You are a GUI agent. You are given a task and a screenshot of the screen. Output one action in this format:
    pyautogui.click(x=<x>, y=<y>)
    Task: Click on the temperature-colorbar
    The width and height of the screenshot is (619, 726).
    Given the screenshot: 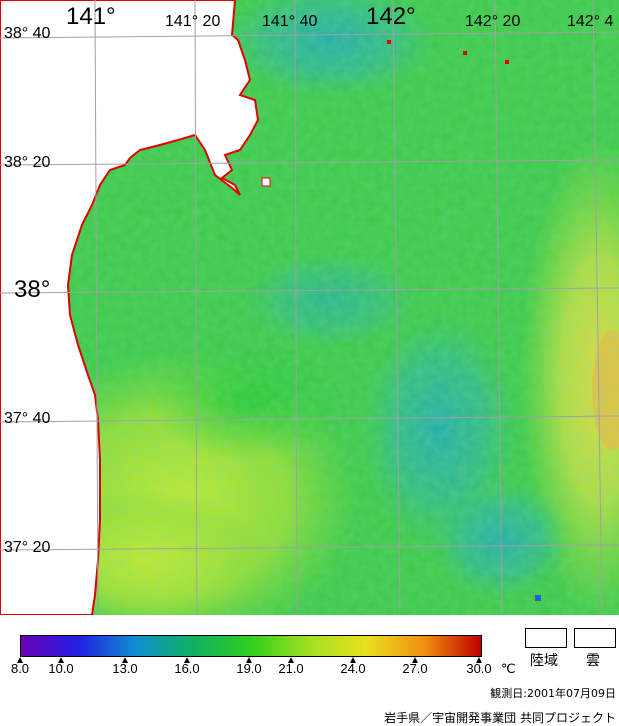 What is the action you would take?
    pyautogui.click(x=251, y=646)
    